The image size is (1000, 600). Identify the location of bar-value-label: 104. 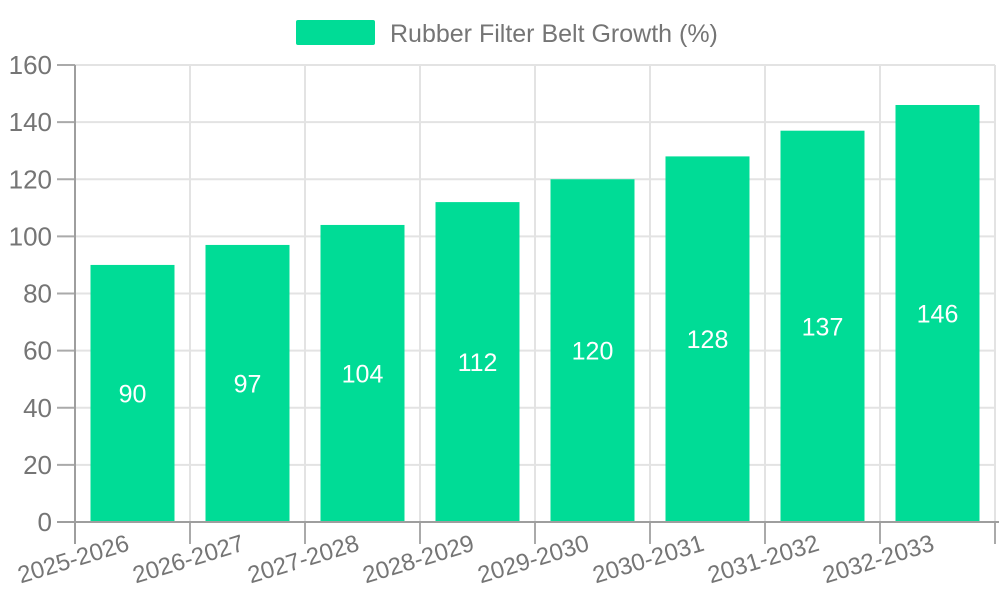
(363, 374).